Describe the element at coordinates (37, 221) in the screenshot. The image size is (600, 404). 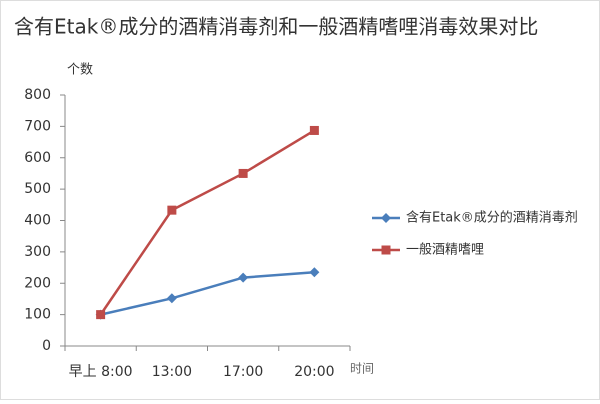
I see `y-tick-label: 400` at that location.